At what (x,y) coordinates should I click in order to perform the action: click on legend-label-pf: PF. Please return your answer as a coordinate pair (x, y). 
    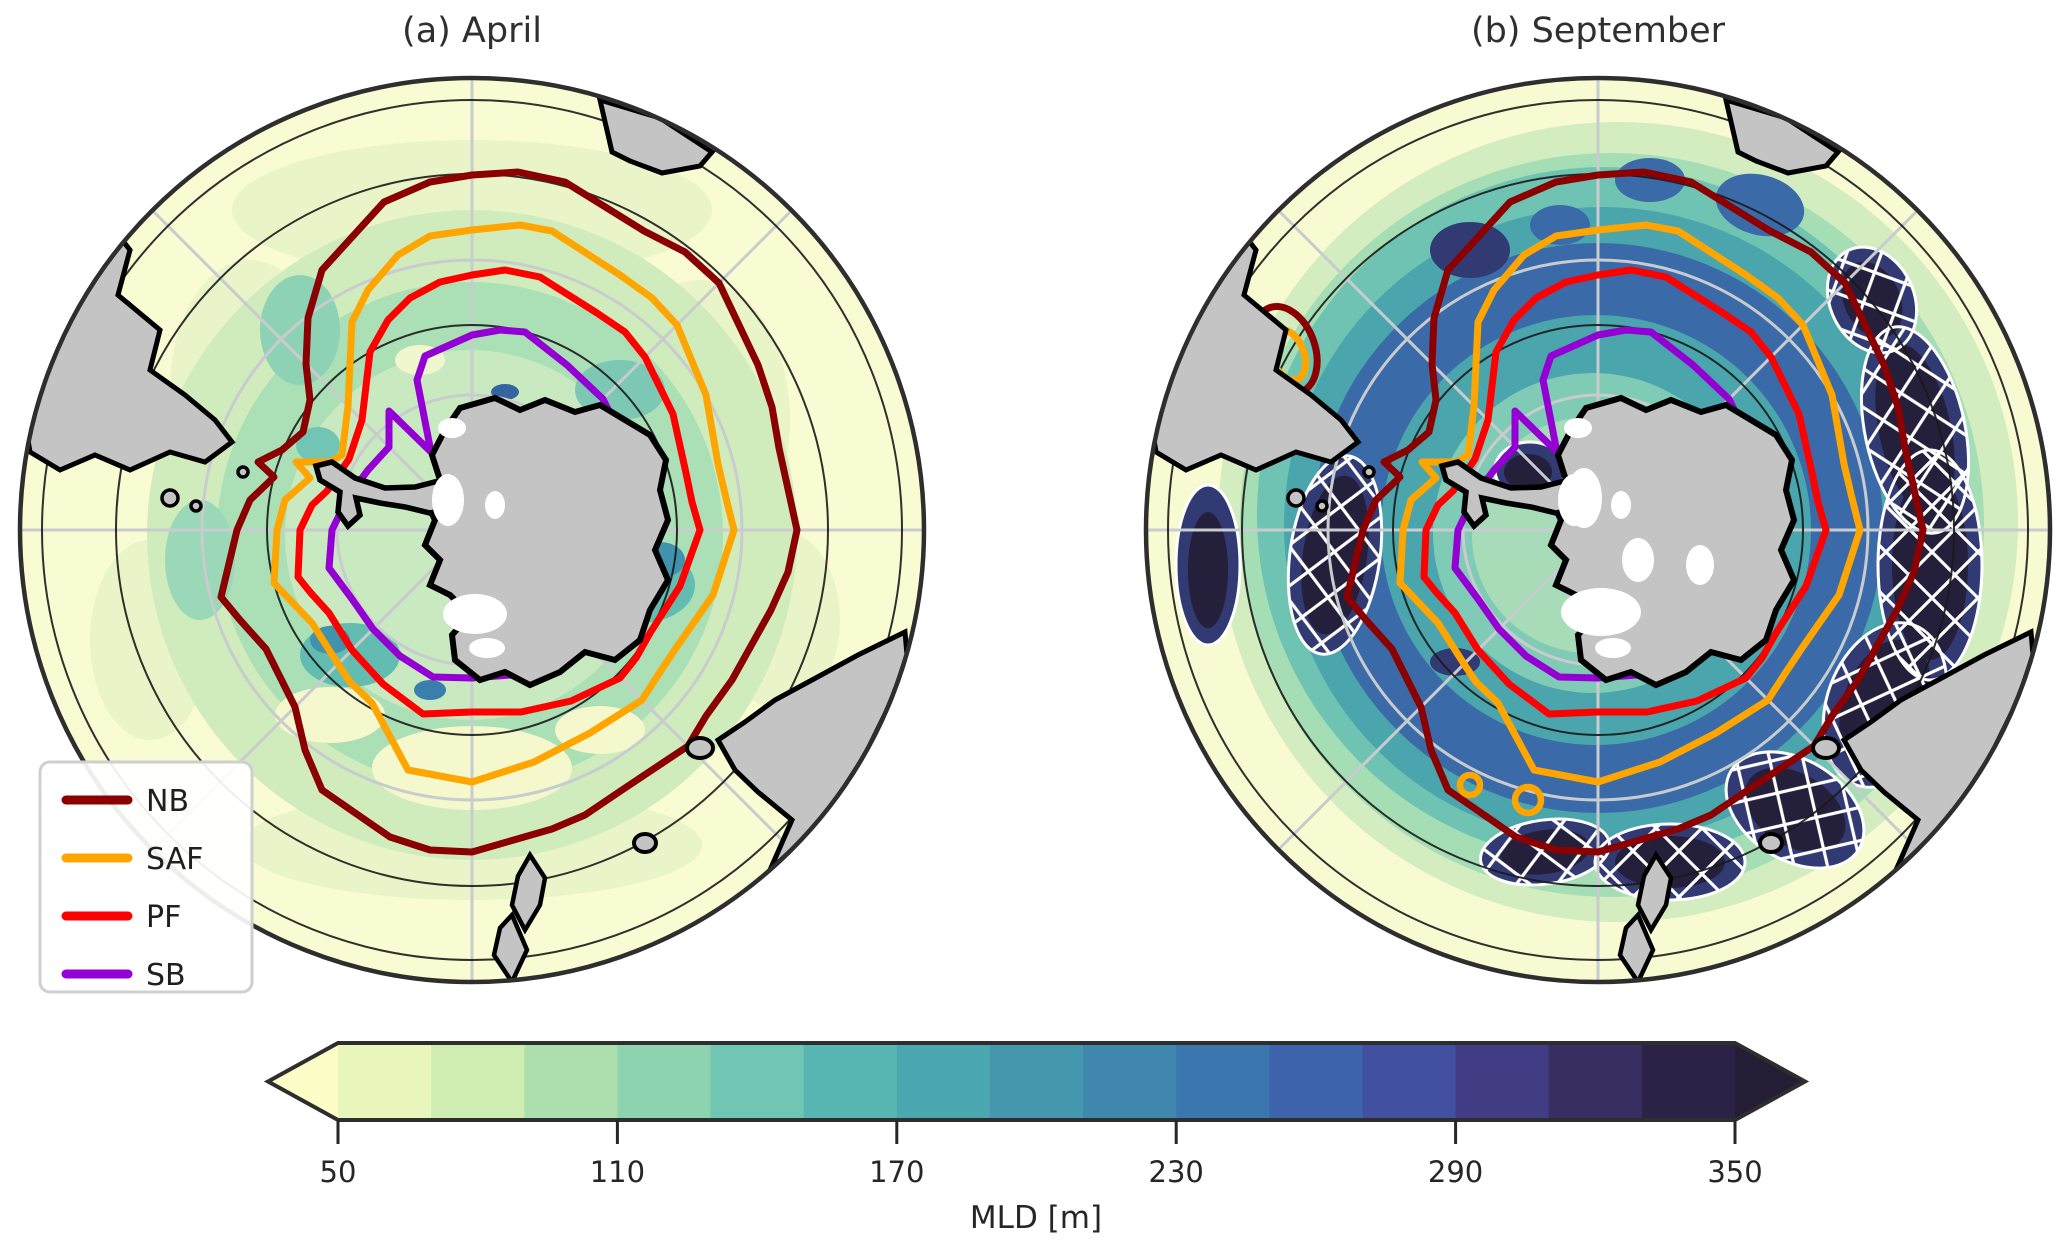
    Looking at the image, I should click on (163, 917).